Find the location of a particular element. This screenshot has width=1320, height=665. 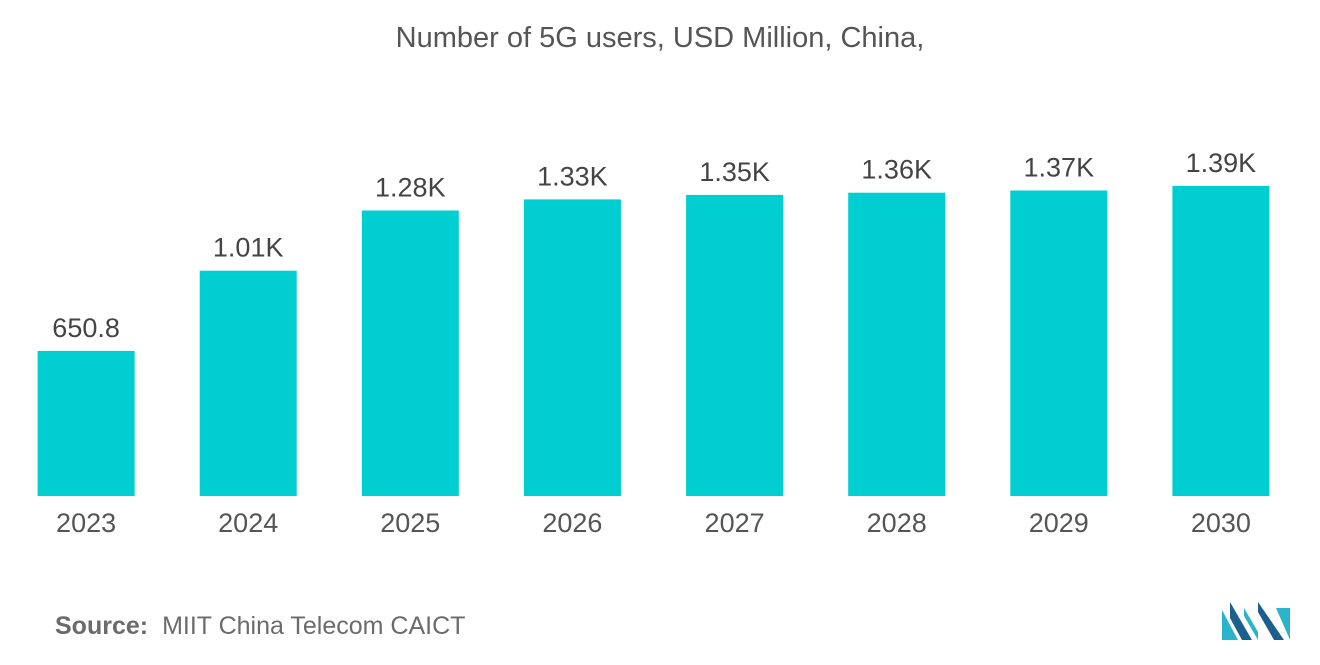

bar-2027 is located at coordinates (735, 345).